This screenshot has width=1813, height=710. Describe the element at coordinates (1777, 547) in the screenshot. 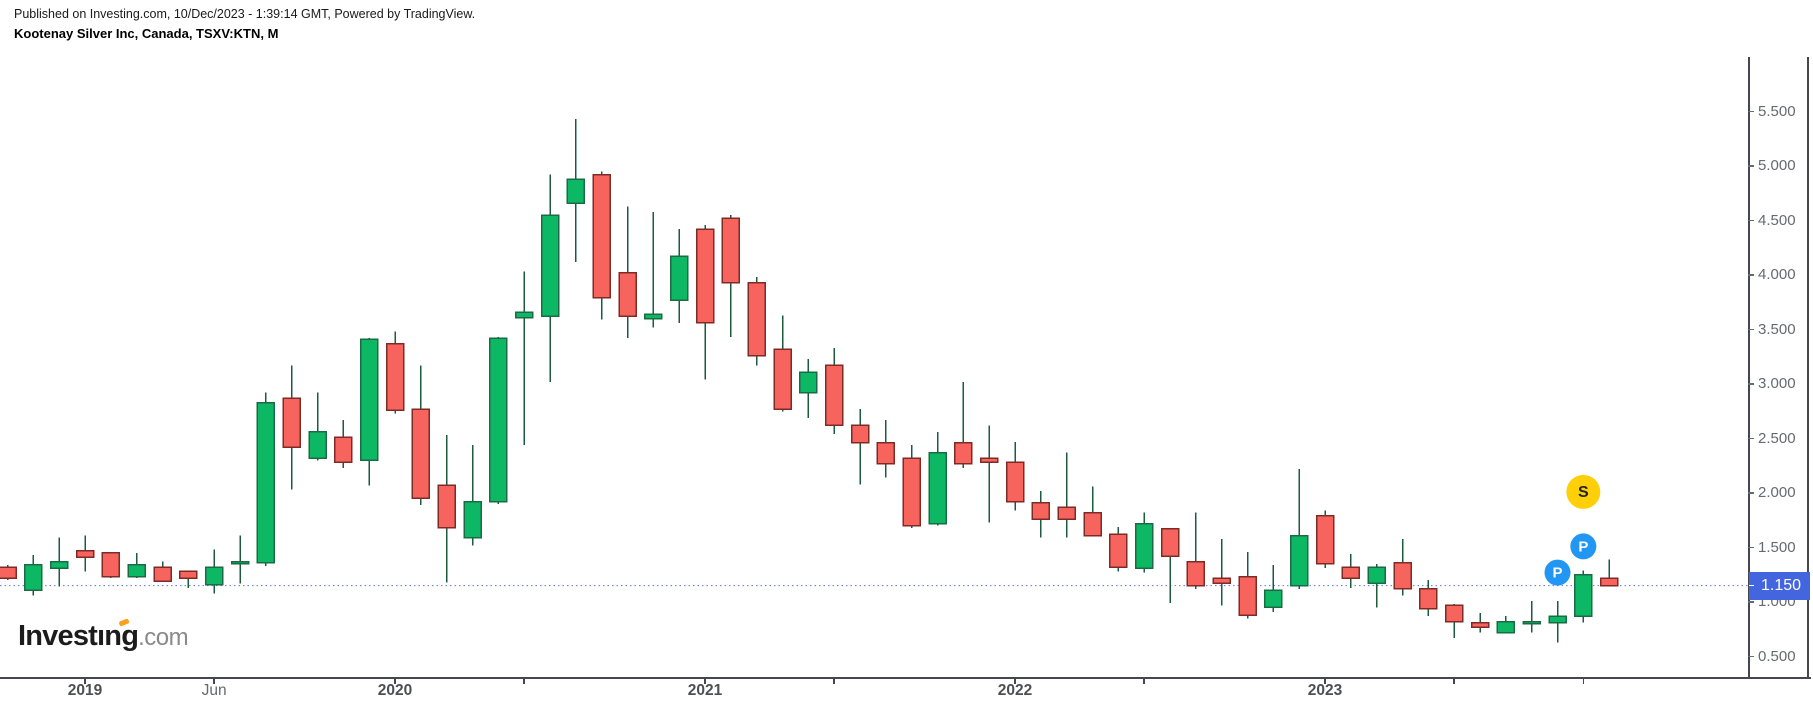

I see `price-axis-label: 1.500` at that location.